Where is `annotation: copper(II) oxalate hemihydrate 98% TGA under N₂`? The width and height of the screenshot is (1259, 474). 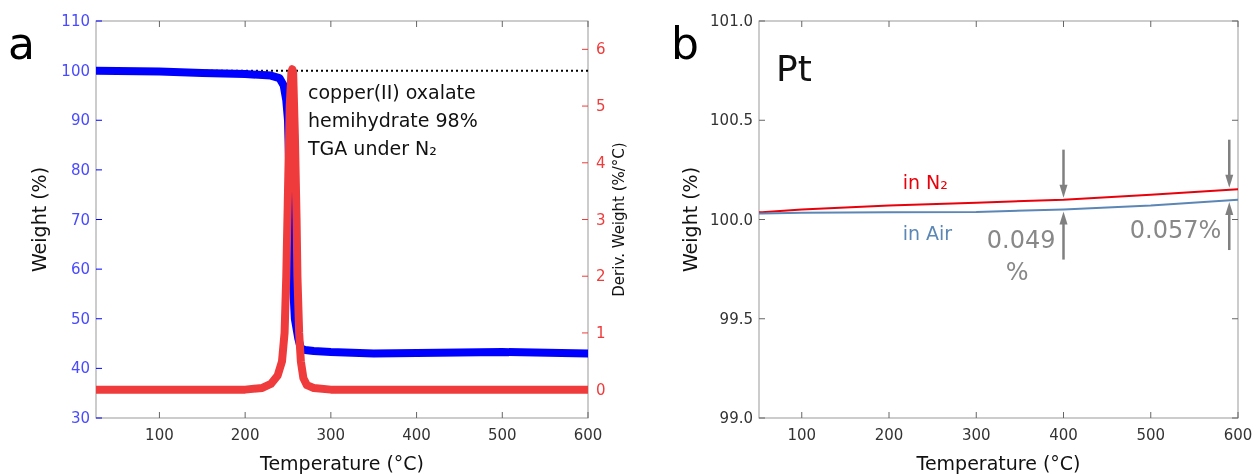 annotation: copper(II) oxalate hemihydrate 98% TGA under N₂ is located at coordinates (392, 120).